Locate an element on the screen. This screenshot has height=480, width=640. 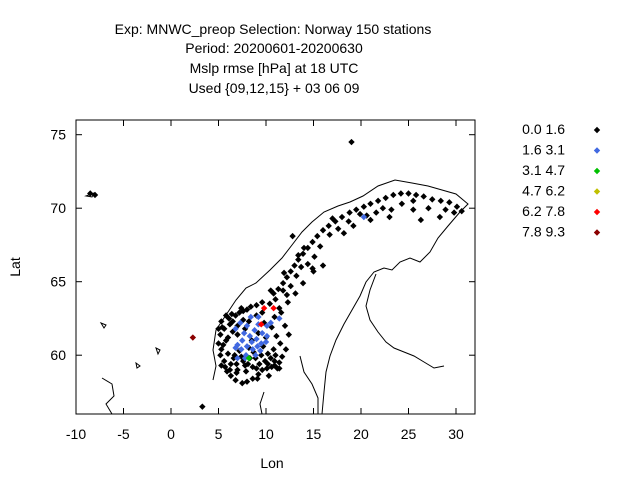
coastline-islands is located at coordinates (122, 280).